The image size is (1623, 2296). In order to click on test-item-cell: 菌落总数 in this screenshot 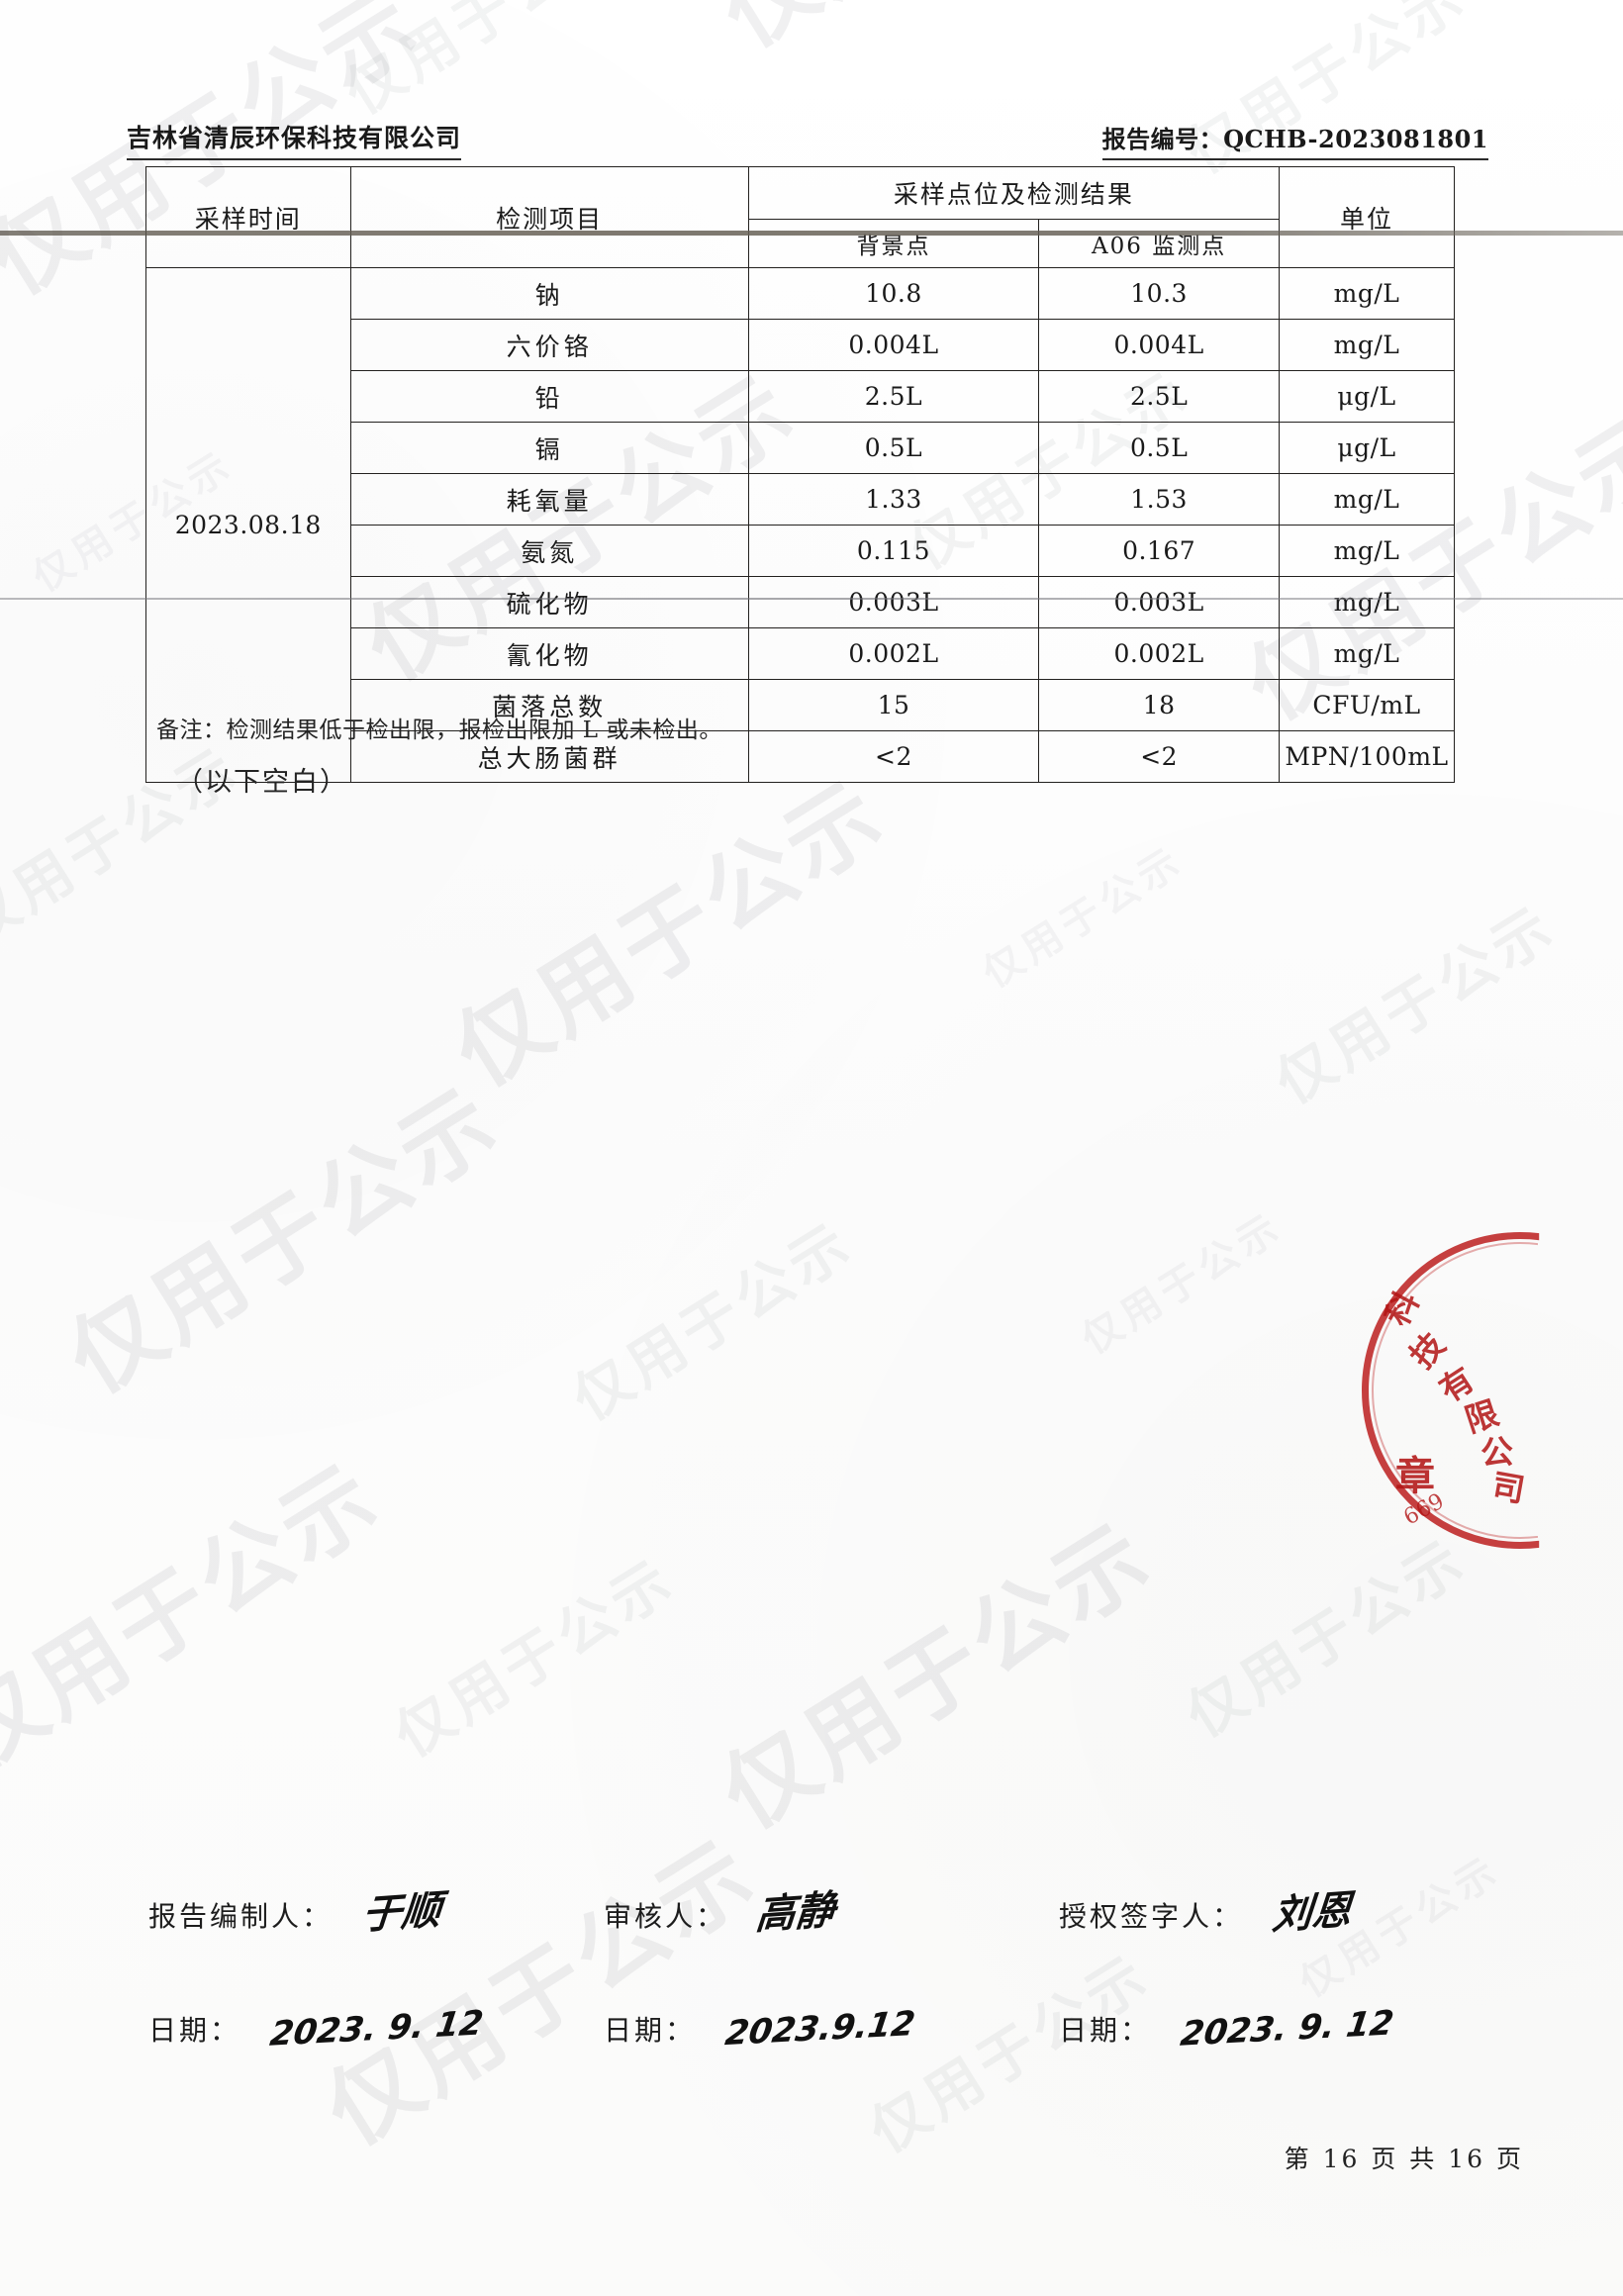, I will do `click(549, 705)`.